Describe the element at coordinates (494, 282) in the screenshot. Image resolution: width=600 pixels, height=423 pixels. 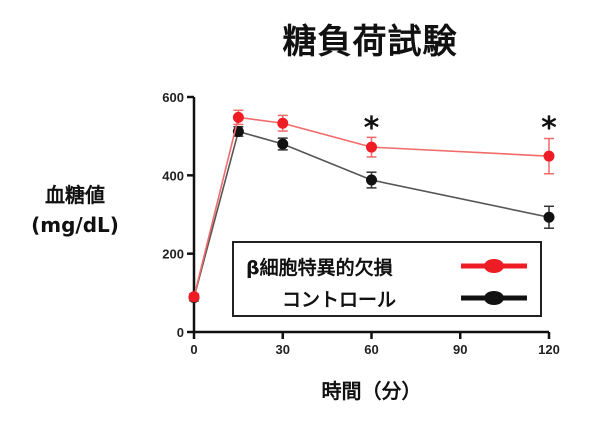
I see `legend-markers` at that location.